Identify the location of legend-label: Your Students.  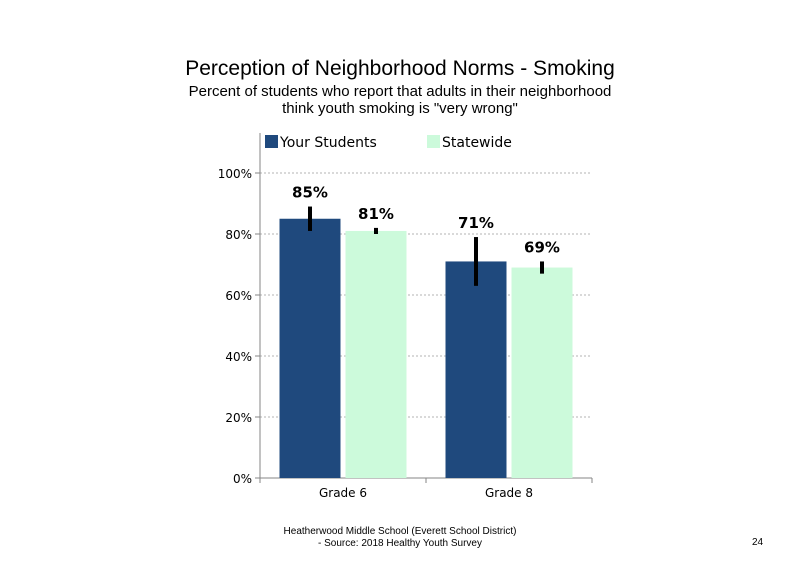
(328, 143).